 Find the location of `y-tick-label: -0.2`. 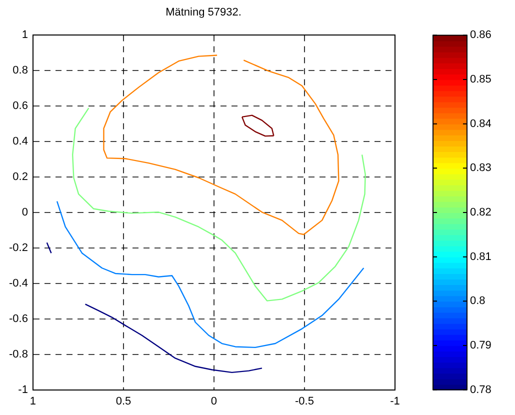

y-tick-label: -0.2 is located at coordinates (18, 248).